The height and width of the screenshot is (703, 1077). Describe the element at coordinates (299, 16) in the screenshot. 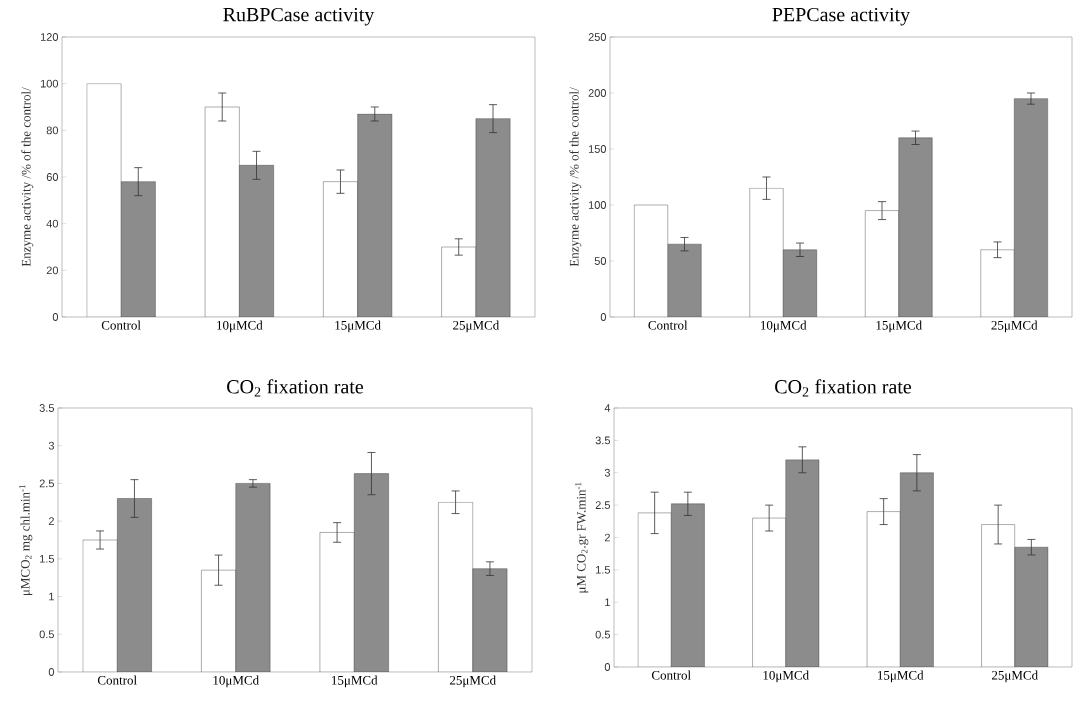

I see `chart-title: RuBPCase activity` at that location.